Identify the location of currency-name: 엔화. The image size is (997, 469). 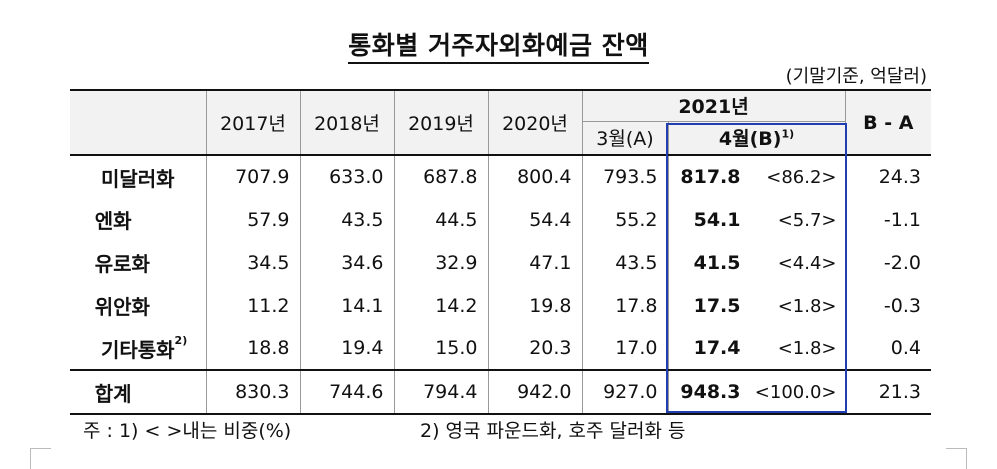
(138, 219).